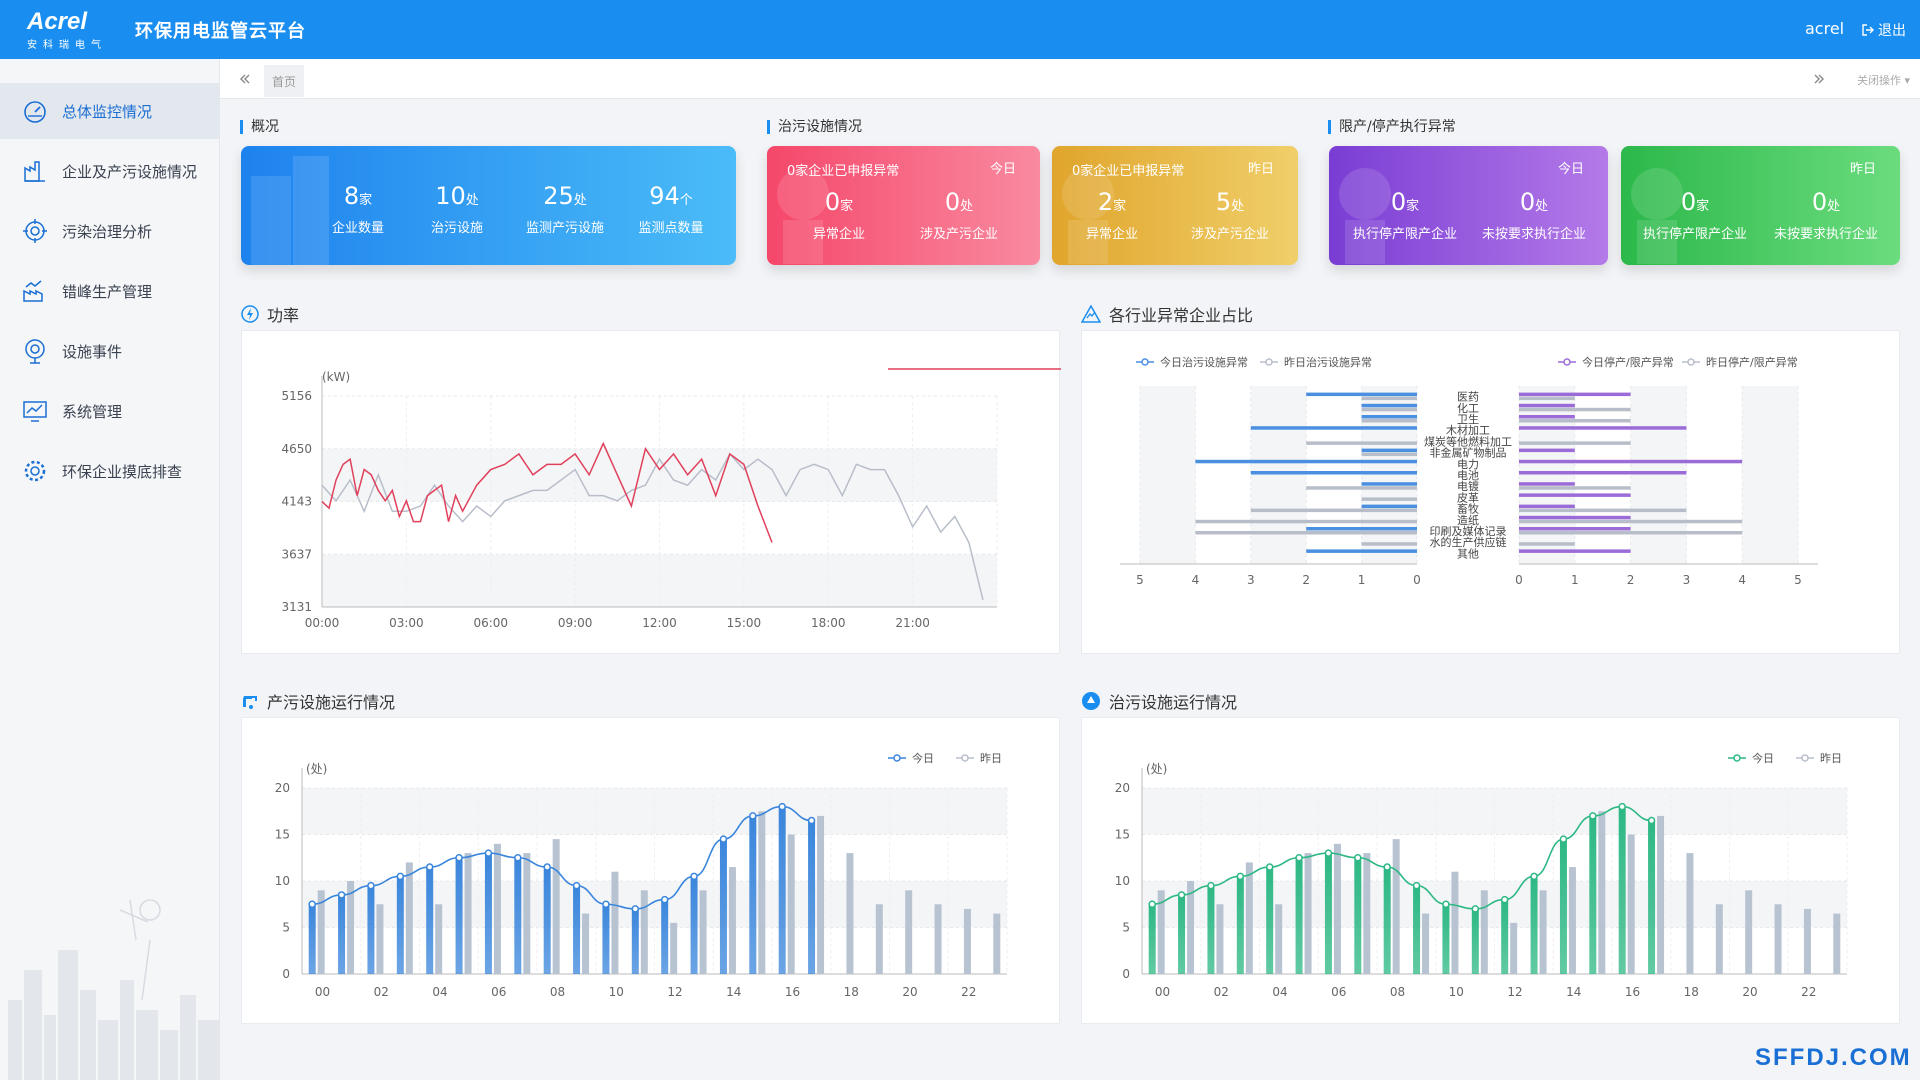 The height and width of the screenshot is (1080, 1920). I want to click on category-label: 其他, so click(1468, 553).